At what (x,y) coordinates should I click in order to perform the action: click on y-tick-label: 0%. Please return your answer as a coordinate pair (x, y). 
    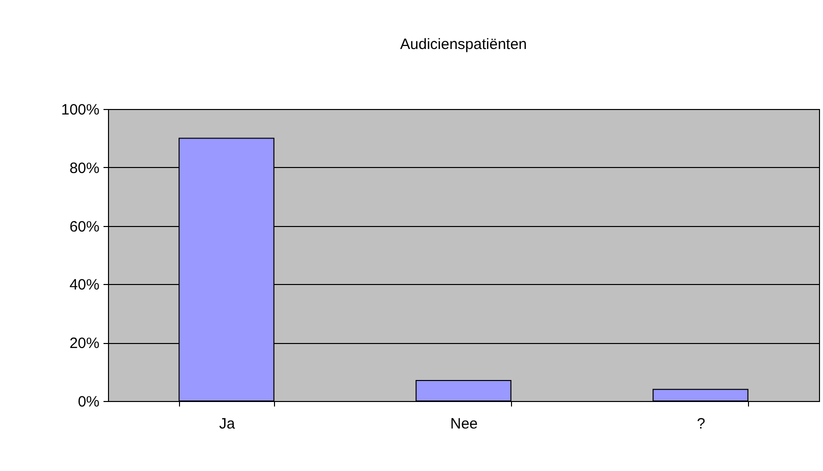
    Looking at the image, I should click on (89, 402).